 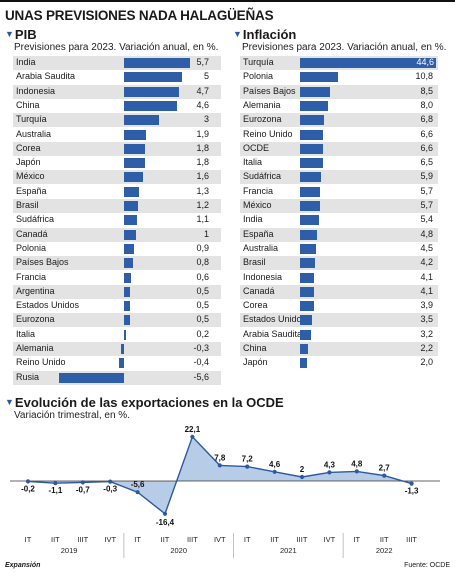 What do you see at coordinates (426, 262) in the screenshot?
I see `value-label: 4,2` at bounding box center [426, 262].